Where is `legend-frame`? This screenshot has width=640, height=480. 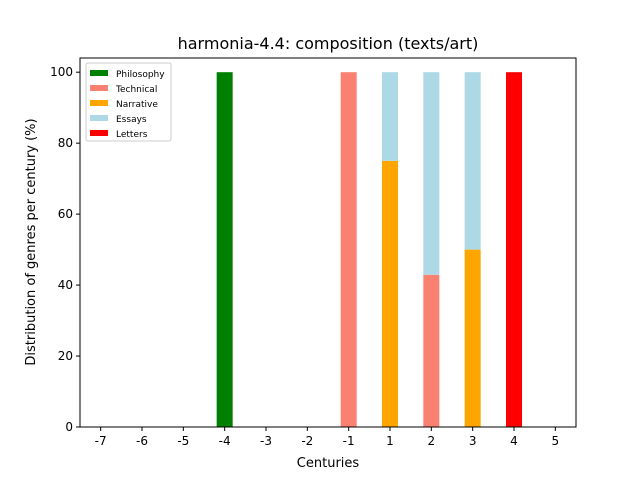
legend-frame is located at coordinates (128, 102).